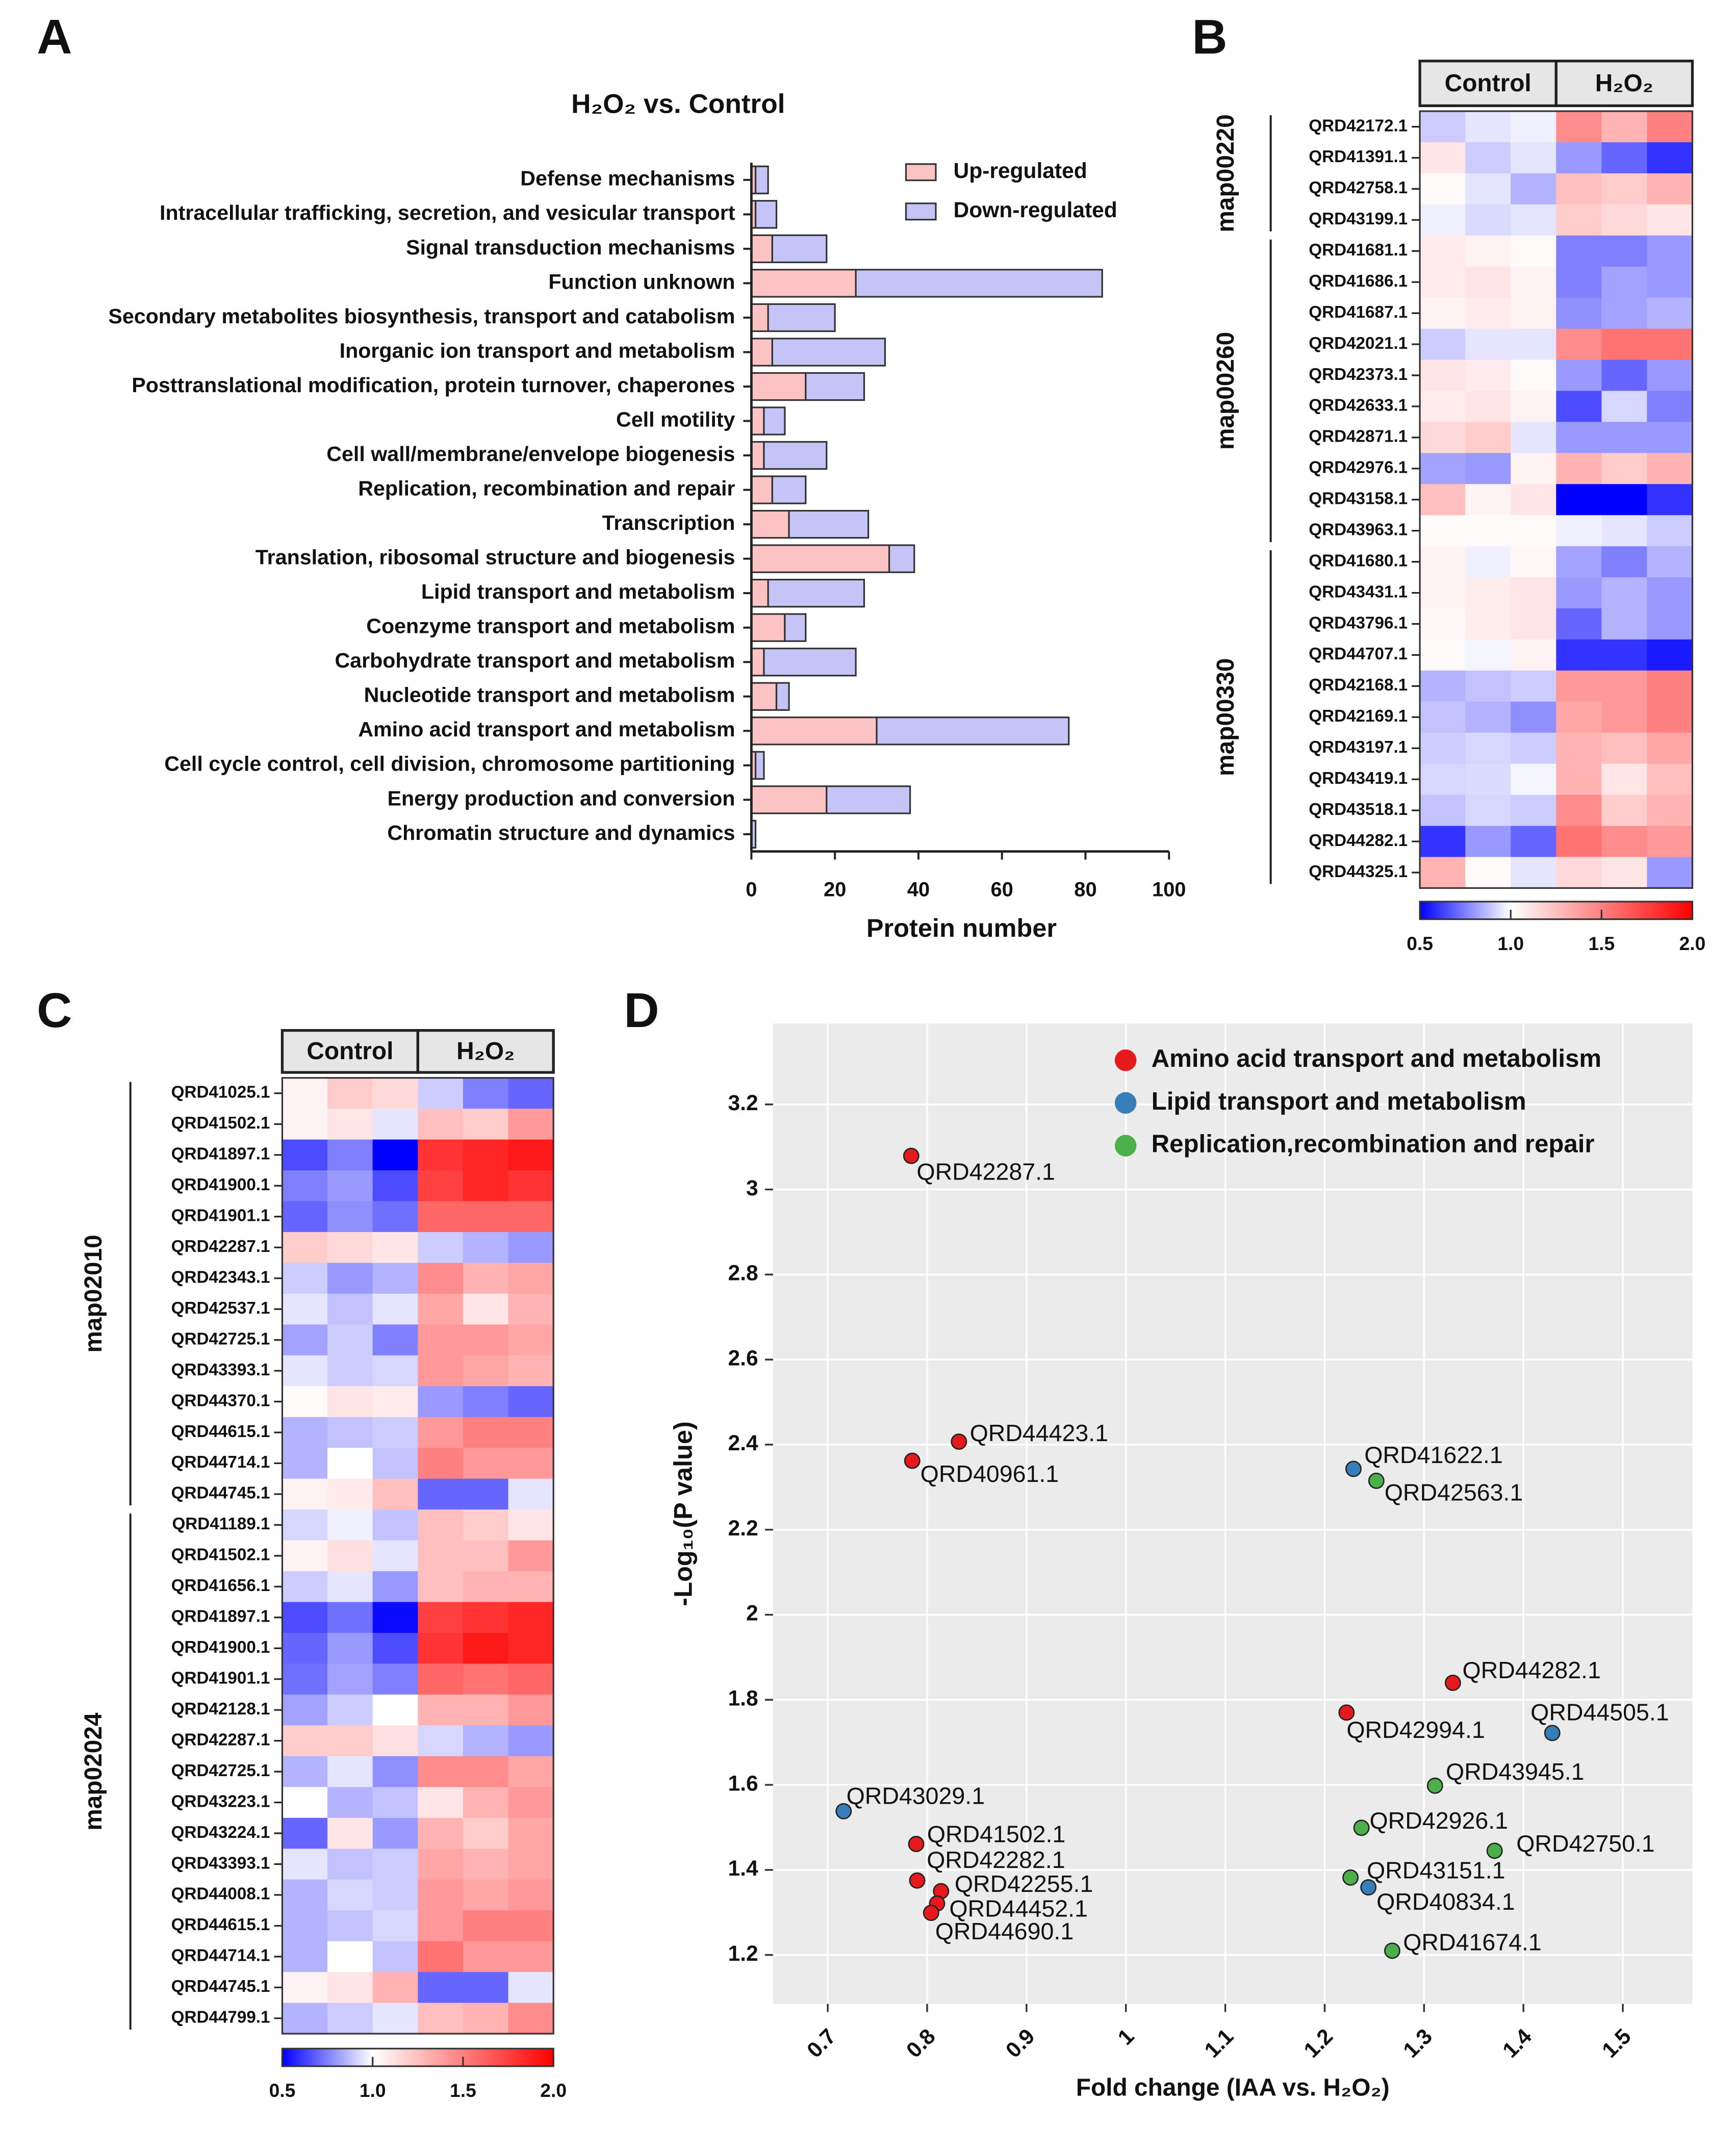  I want to click on group-label: map00220, so click(1225, 173).